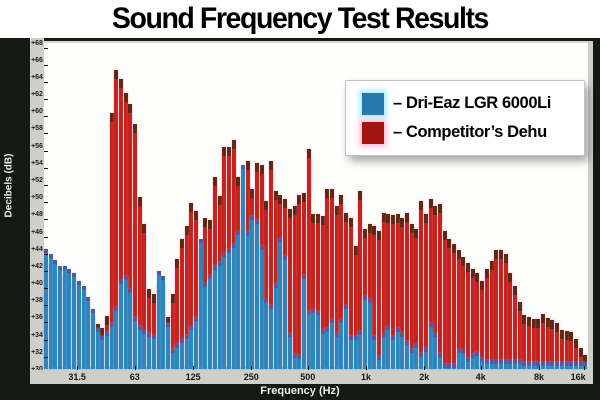  What do you see at coordinates (37, 249) in the screenshot?
I see `y-tick-label: +44` at bounding box center [37, 249].